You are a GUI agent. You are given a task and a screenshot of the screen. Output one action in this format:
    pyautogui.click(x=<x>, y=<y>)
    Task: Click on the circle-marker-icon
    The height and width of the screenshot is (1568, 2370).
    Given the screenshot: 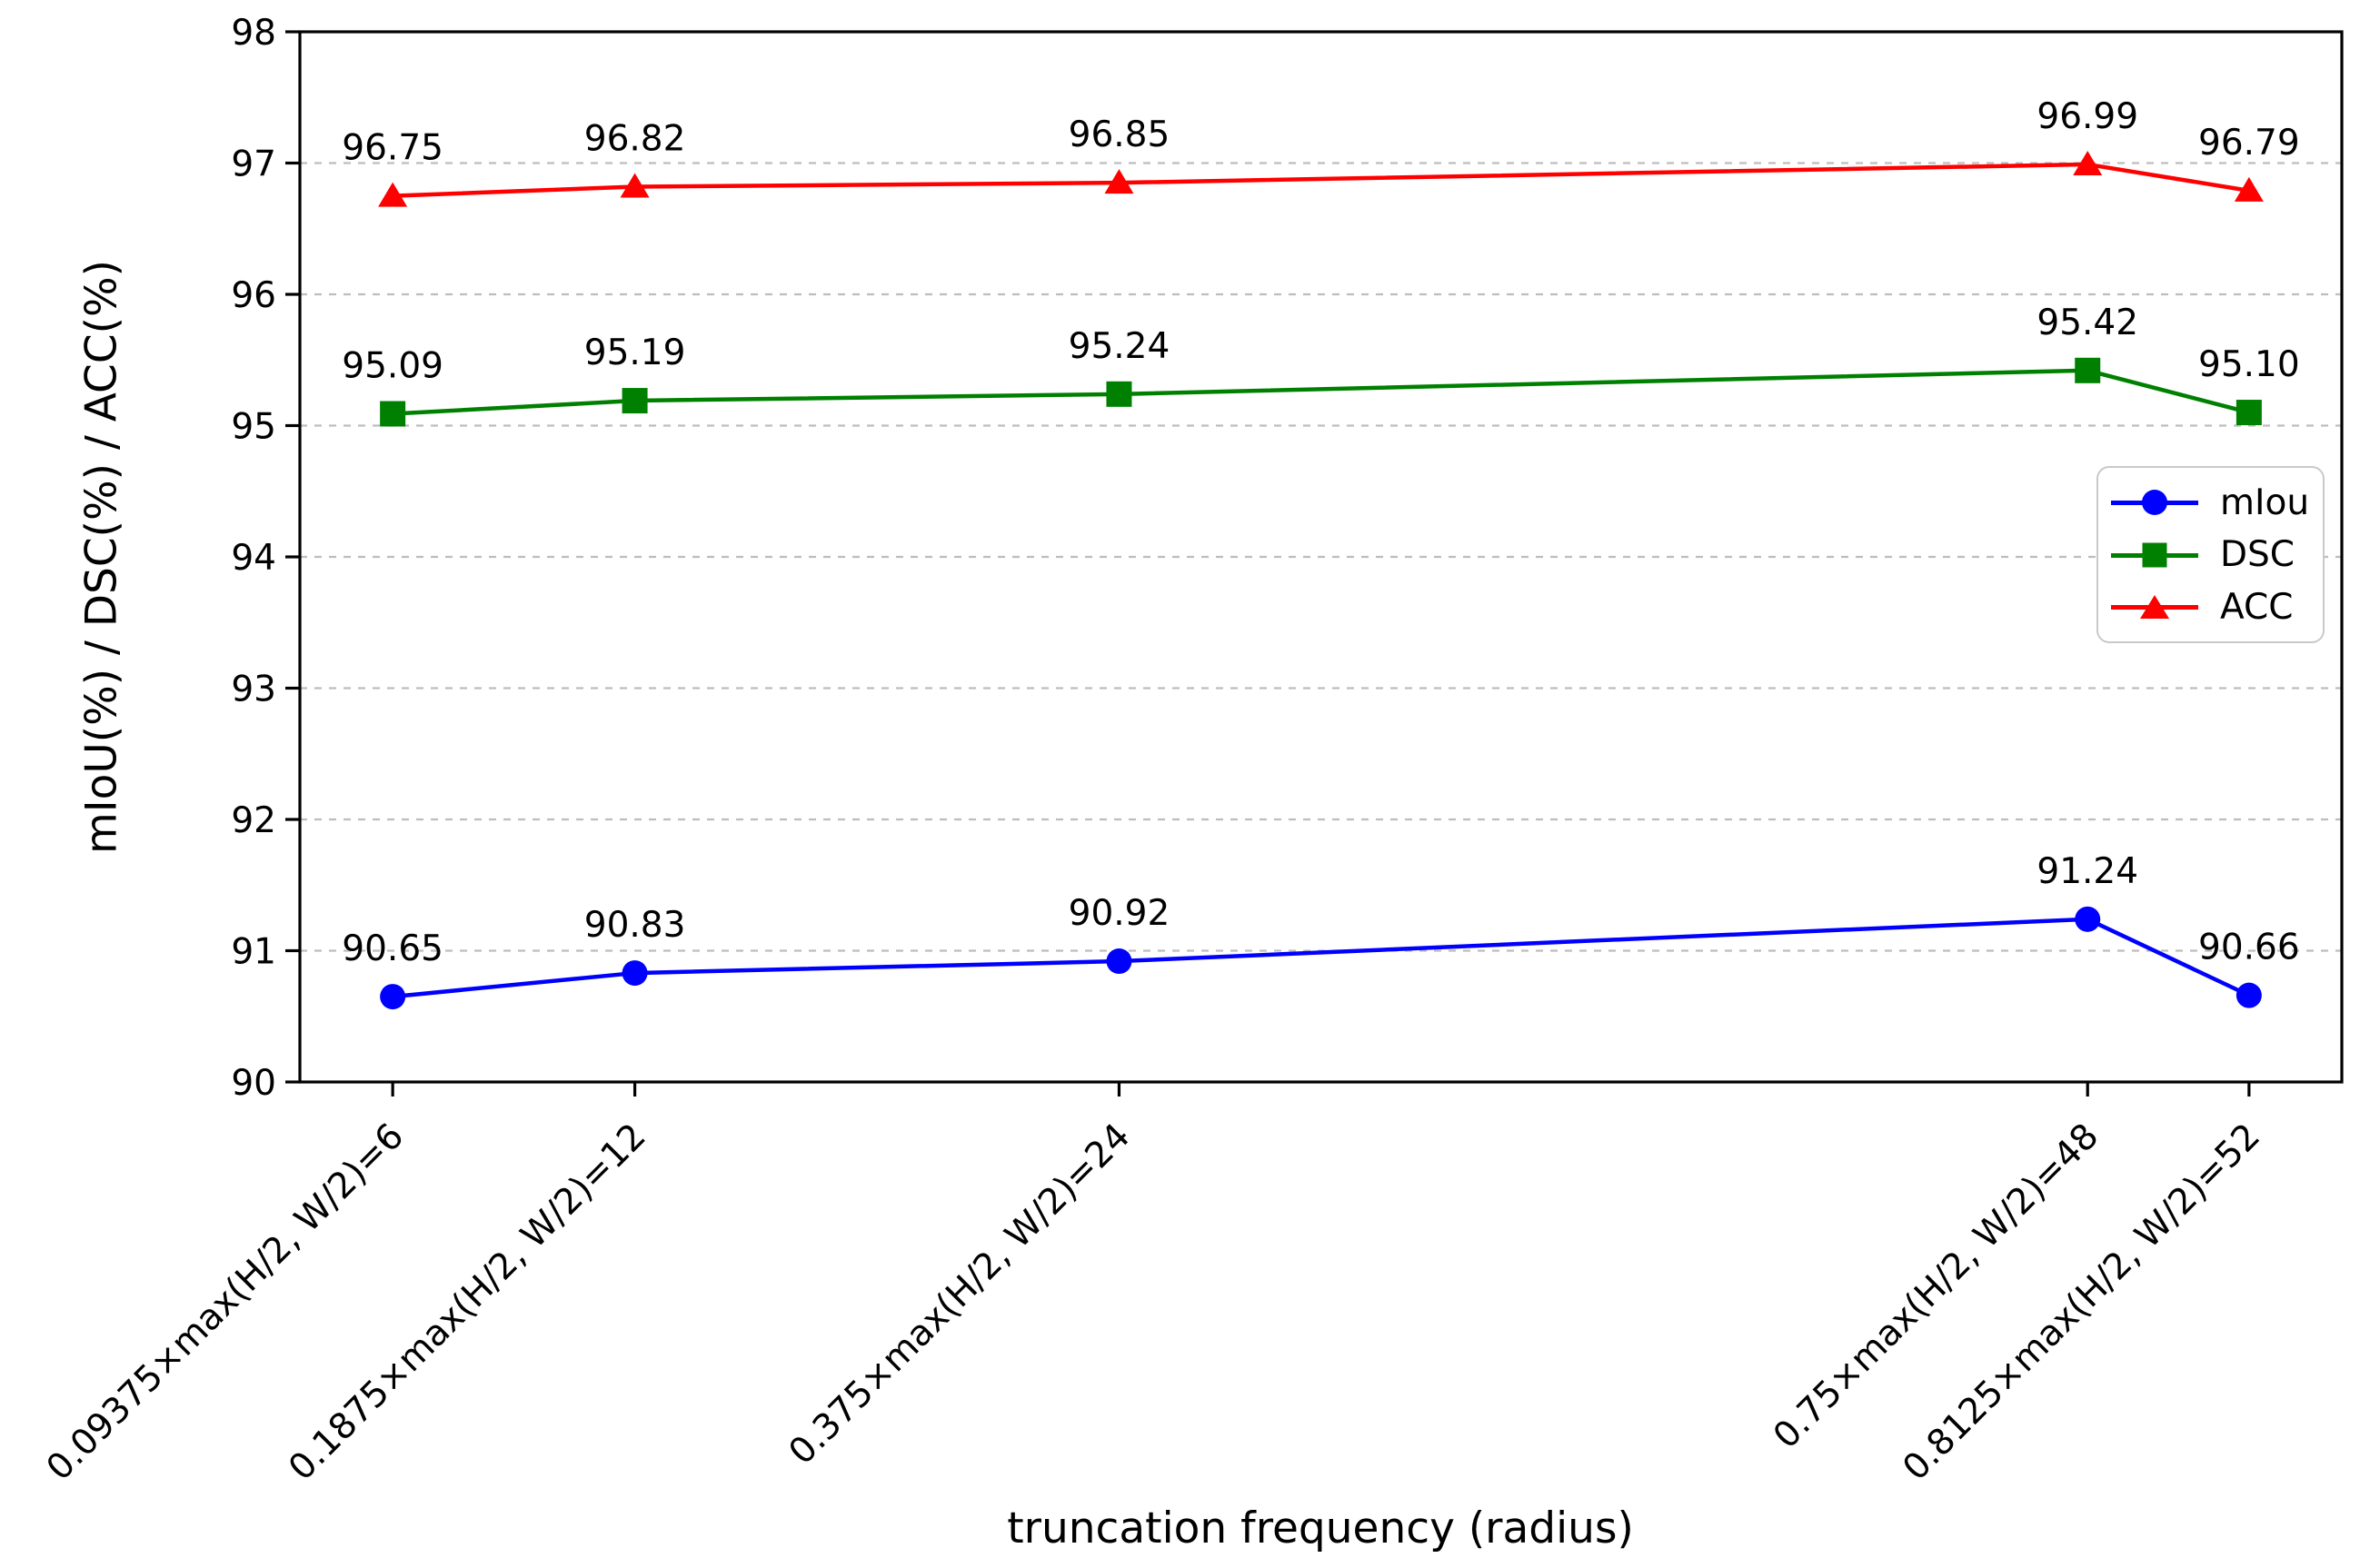 What is the action you would take?
    pyautogui.click(x=2155, y=502)
    